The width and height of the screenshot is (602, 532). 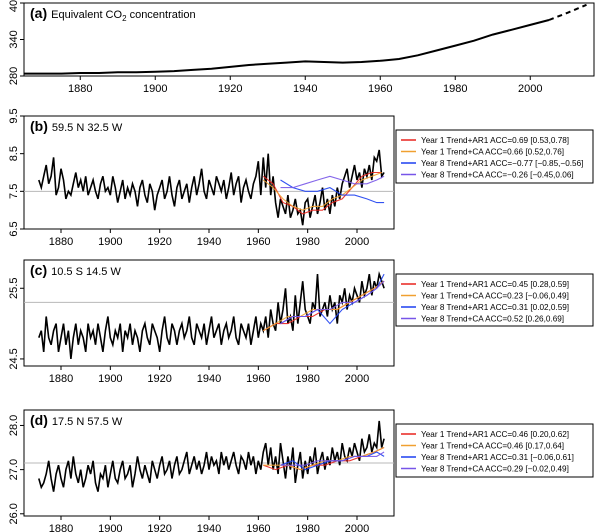 I want to click on legend-label: Year 1 Trend+AR1 ACC=0.45 [0.28,0.59], so click(x=495, y=284).